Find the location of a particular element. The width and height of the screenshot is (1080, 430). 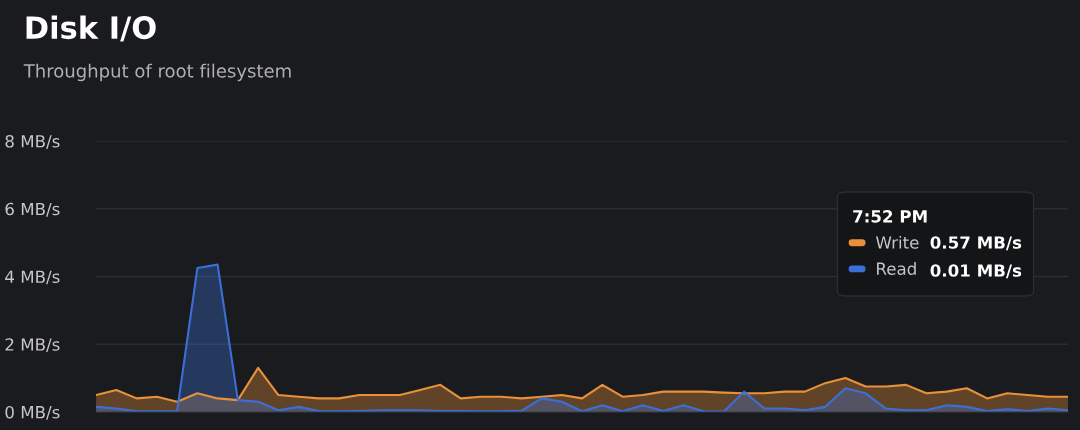

chart-title: Disk I/O is located at coordinates (91, 28).